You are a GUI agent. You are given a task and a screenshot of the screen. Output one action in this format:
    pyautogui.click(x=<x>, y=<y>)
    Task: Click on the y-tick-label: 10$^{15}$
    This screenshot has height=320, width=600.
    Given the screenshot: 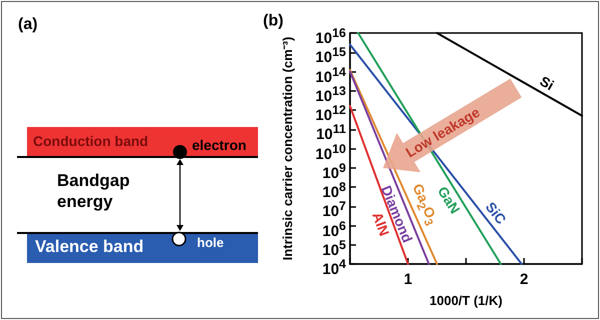 What is the action you would take?
    pyautogui.click(x=330, y=55)
    